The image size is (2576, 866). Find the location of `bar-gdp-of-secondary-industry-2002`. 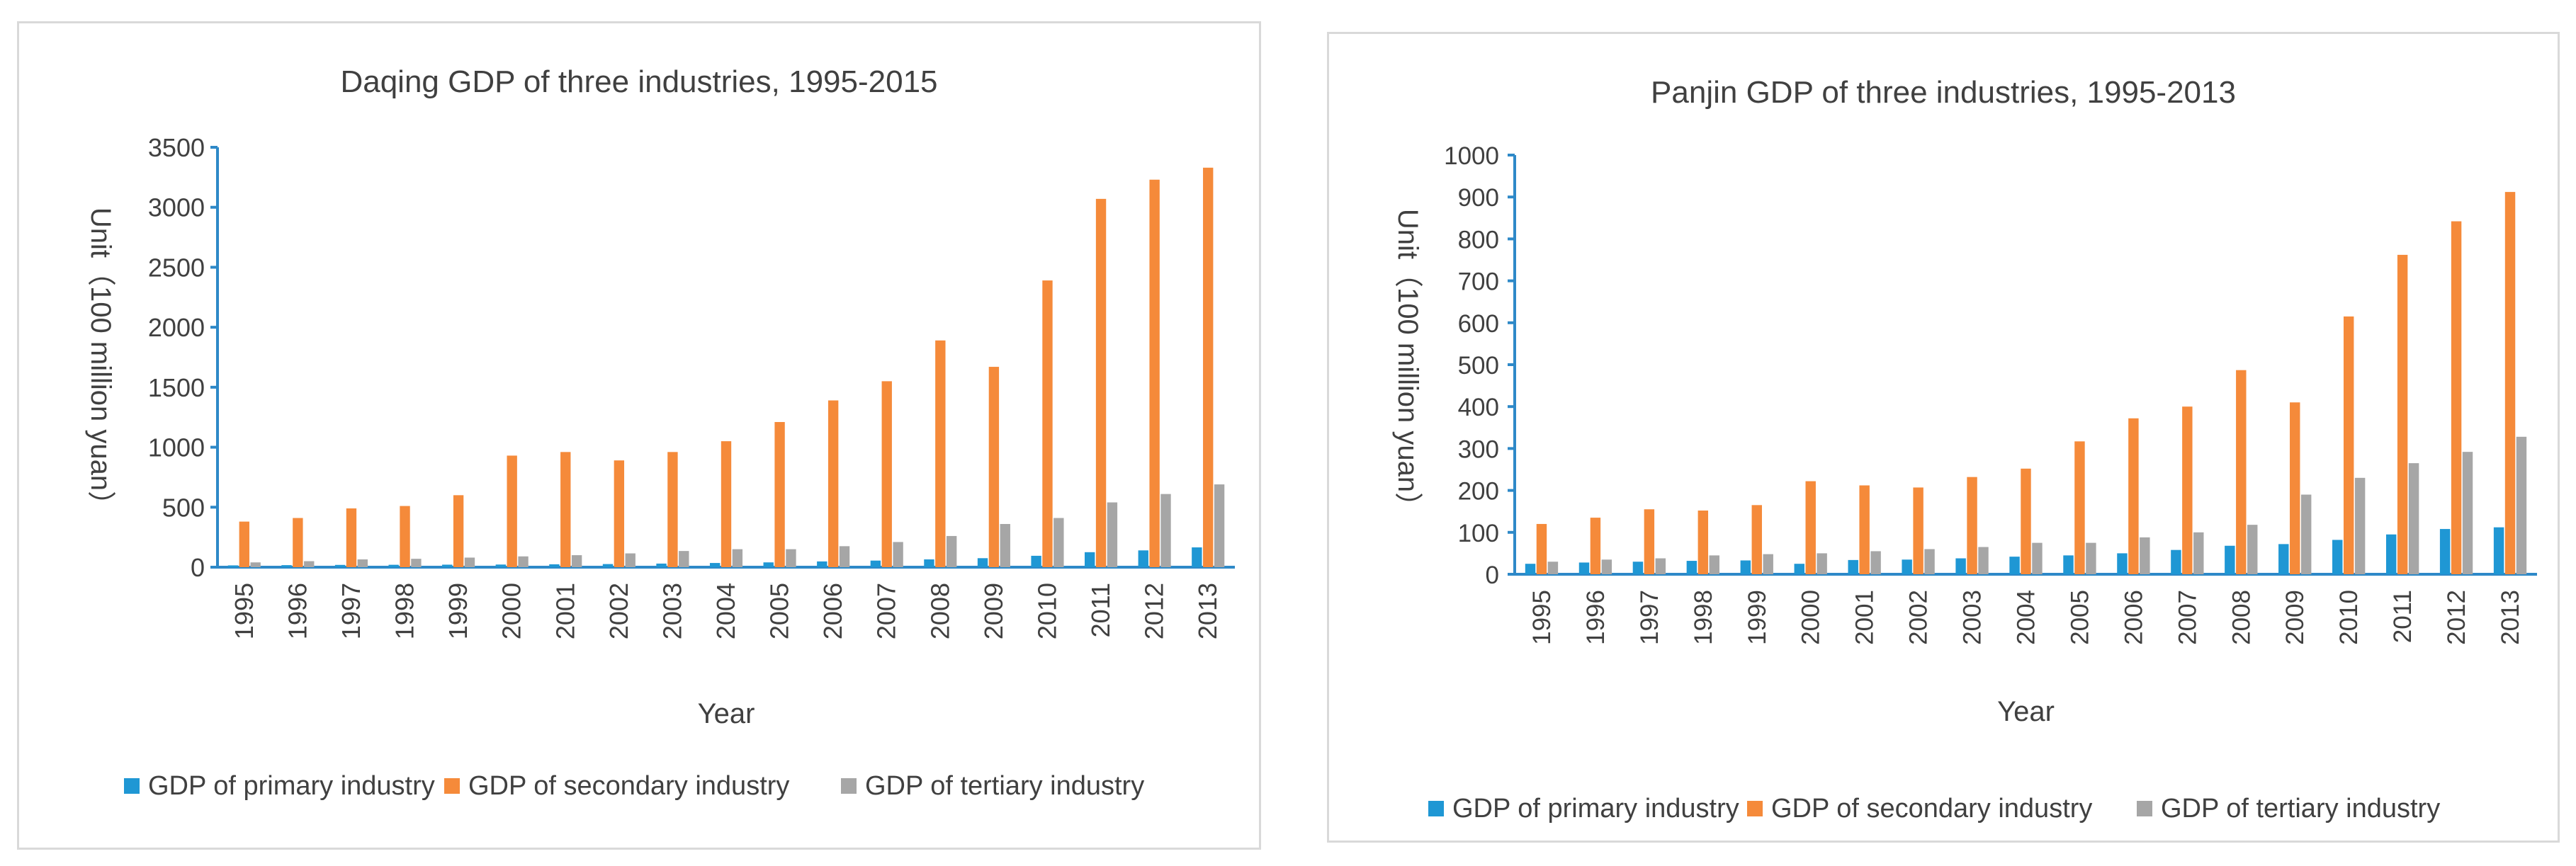

bar-gdp-of-secondary-industry-2002 is located at coordinates (619, 513).